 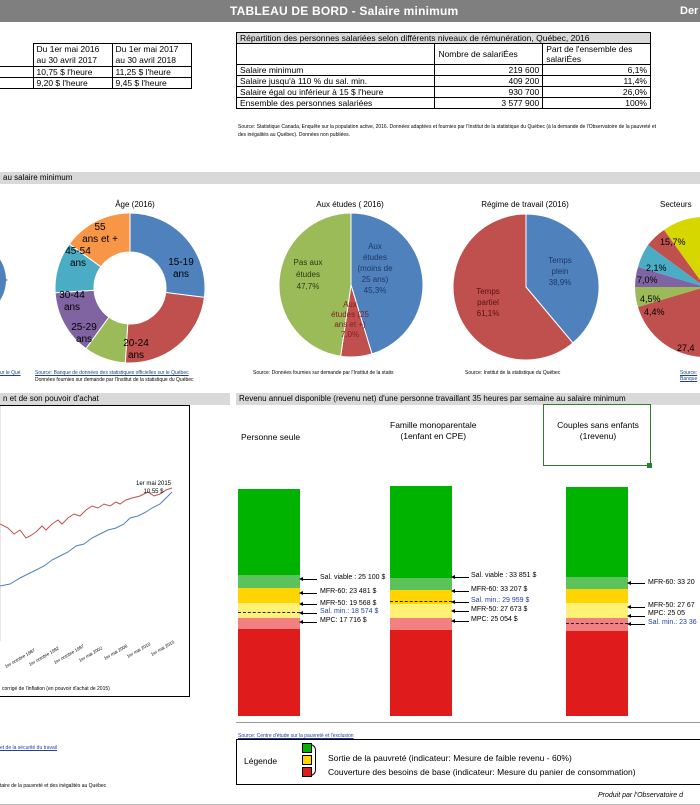 What do you see at coordinates (343, 620) in the screenshot?
I see `h1-label: MPC: 17 716 $` at bounding box center [343, 620].